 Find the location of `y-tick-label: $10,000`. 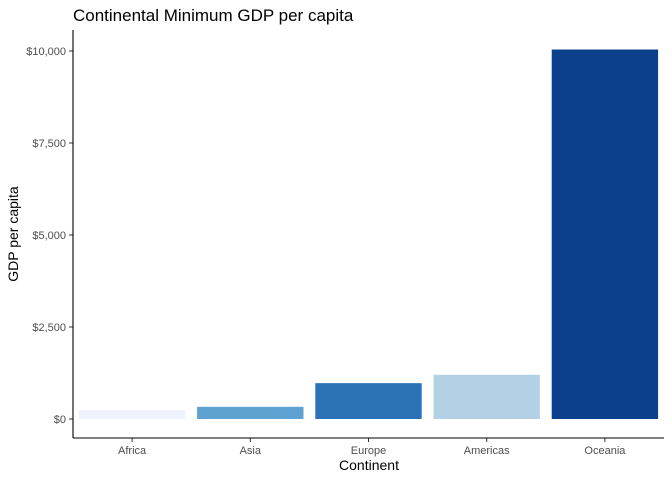

y-tick-label: $10,000 is located at coordinates (46, 52).